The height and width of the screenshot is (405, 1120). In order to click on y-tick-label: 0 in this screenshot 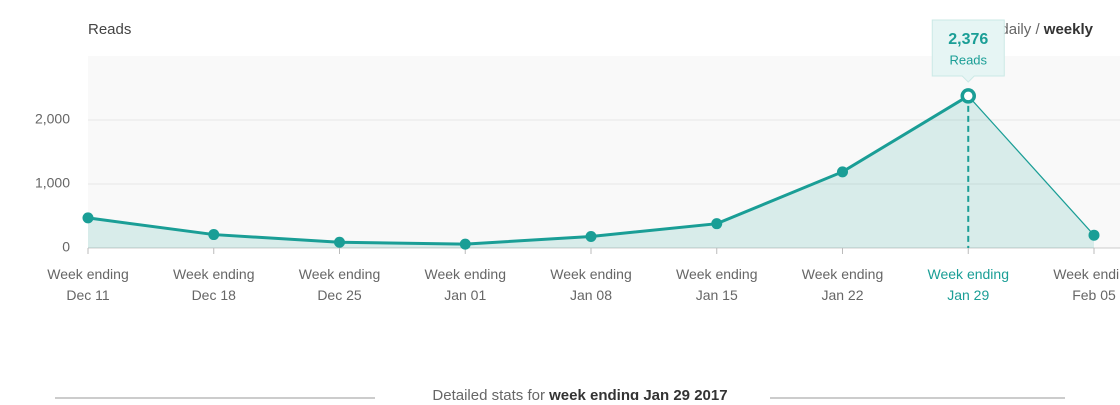, I will do `click(66, 247)`.